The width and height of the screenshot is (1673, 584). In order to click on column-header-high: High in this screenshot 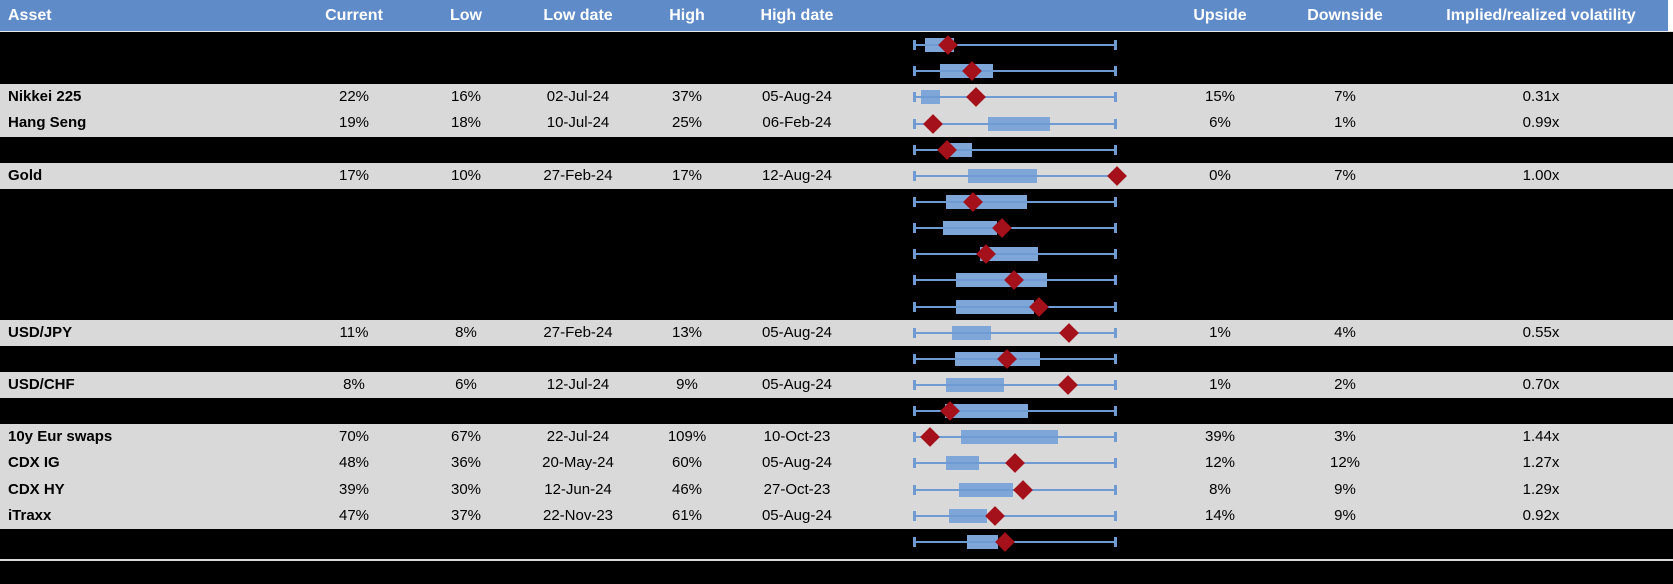, I will do `click(687, 15)`.